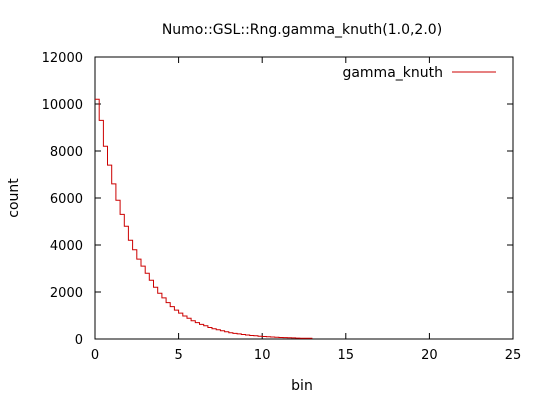 The width and height of the screenshot is (540, 400). What do you see at coordinates (62, 58) in the screenshot?
I see `y-tick-label: 12000` at bounding box center [62, 58].